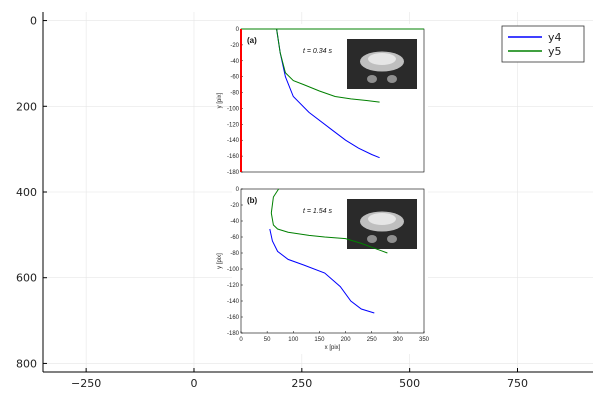 The height and width of the screenshot is (400, 600). I want to click on panel-x-tick-label: 100, so click(293, 340).